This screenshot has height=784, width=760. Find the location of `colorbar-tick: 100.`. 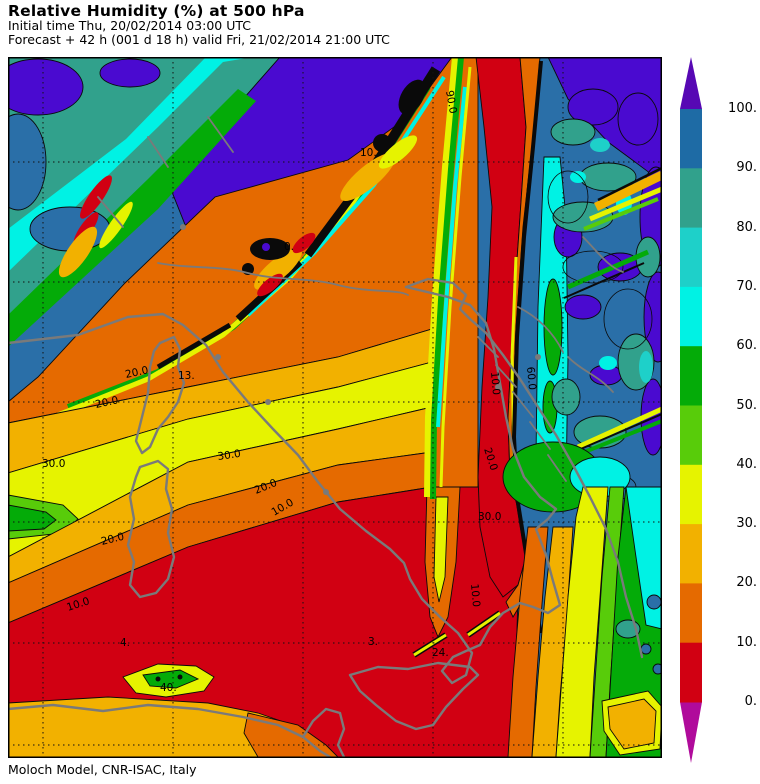

colorbar-tick: 100. is located at coordinates (742, 109).